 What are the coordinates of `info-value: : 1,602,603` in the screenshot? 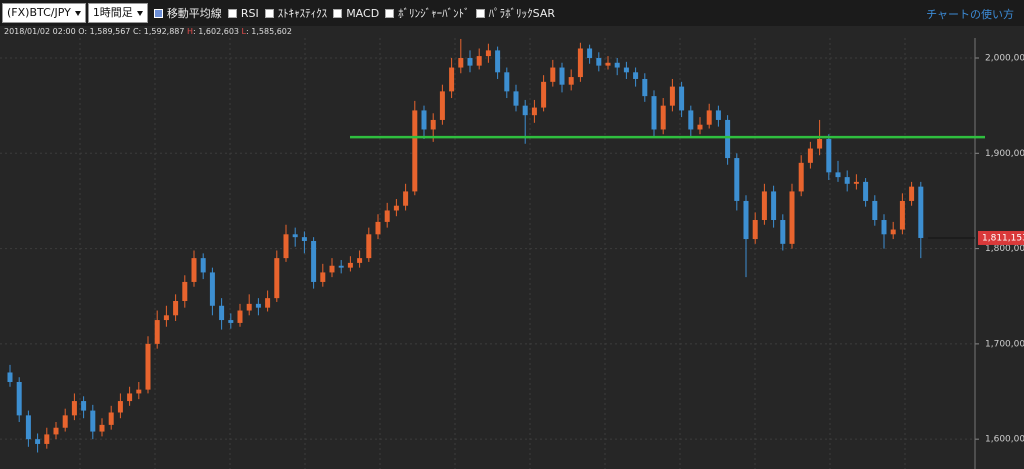 It's located at (216, 31).